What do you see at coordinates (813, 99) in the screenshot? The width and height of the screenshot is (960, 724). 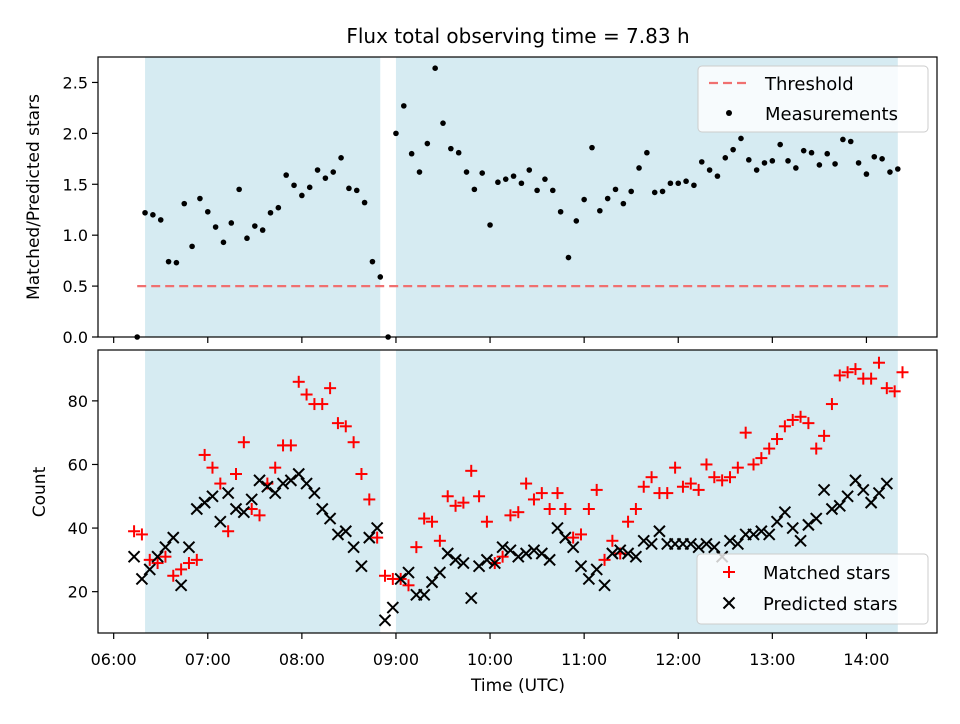 I see `top-legend-box` at bounding box center [813, 99].